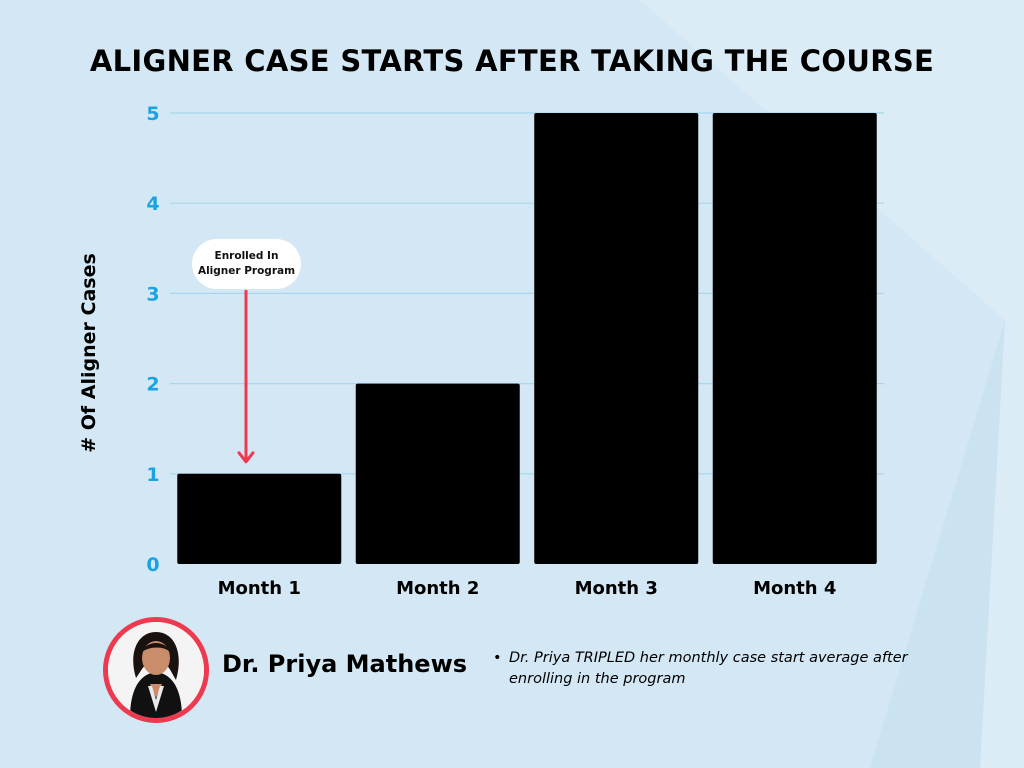  Describe the element at coordinates (246, 377) in the screenshot. I see `annotation-arrow` at that location.